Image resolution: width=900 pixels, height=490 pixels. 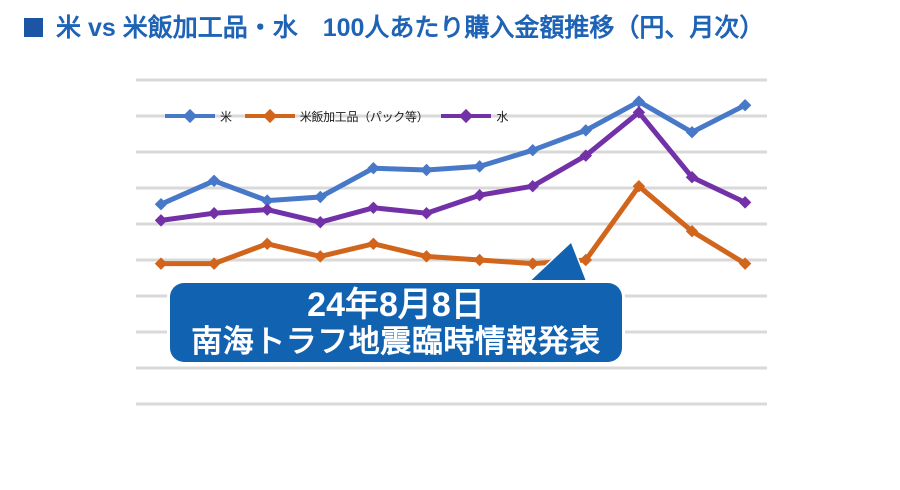 I want to click on legend-item-0: 米, so click(x=198, y=116).